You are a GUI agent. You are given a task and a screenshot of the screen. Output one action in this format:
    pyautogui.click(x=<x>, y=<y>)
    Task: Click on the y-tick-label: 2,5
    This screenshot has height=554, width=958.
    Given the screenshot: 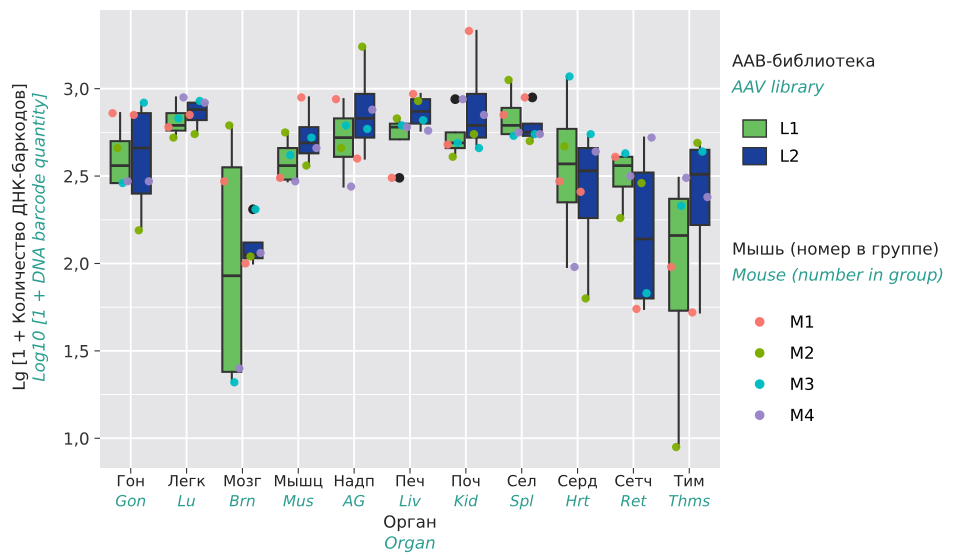 What is the action you would take?
    pyautogui.click(x=76, y=177)
    